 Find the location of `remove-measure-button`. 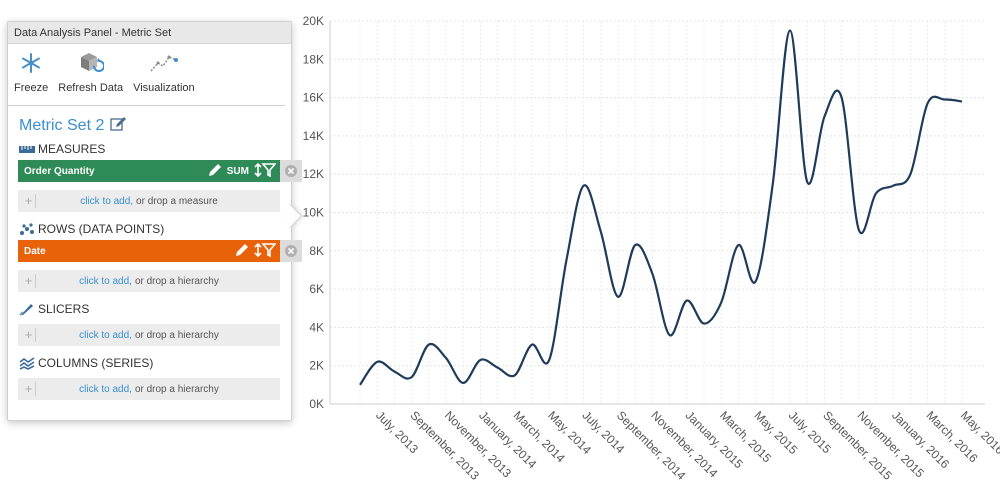

remove-measure-button is located at coordinates (291, 171).